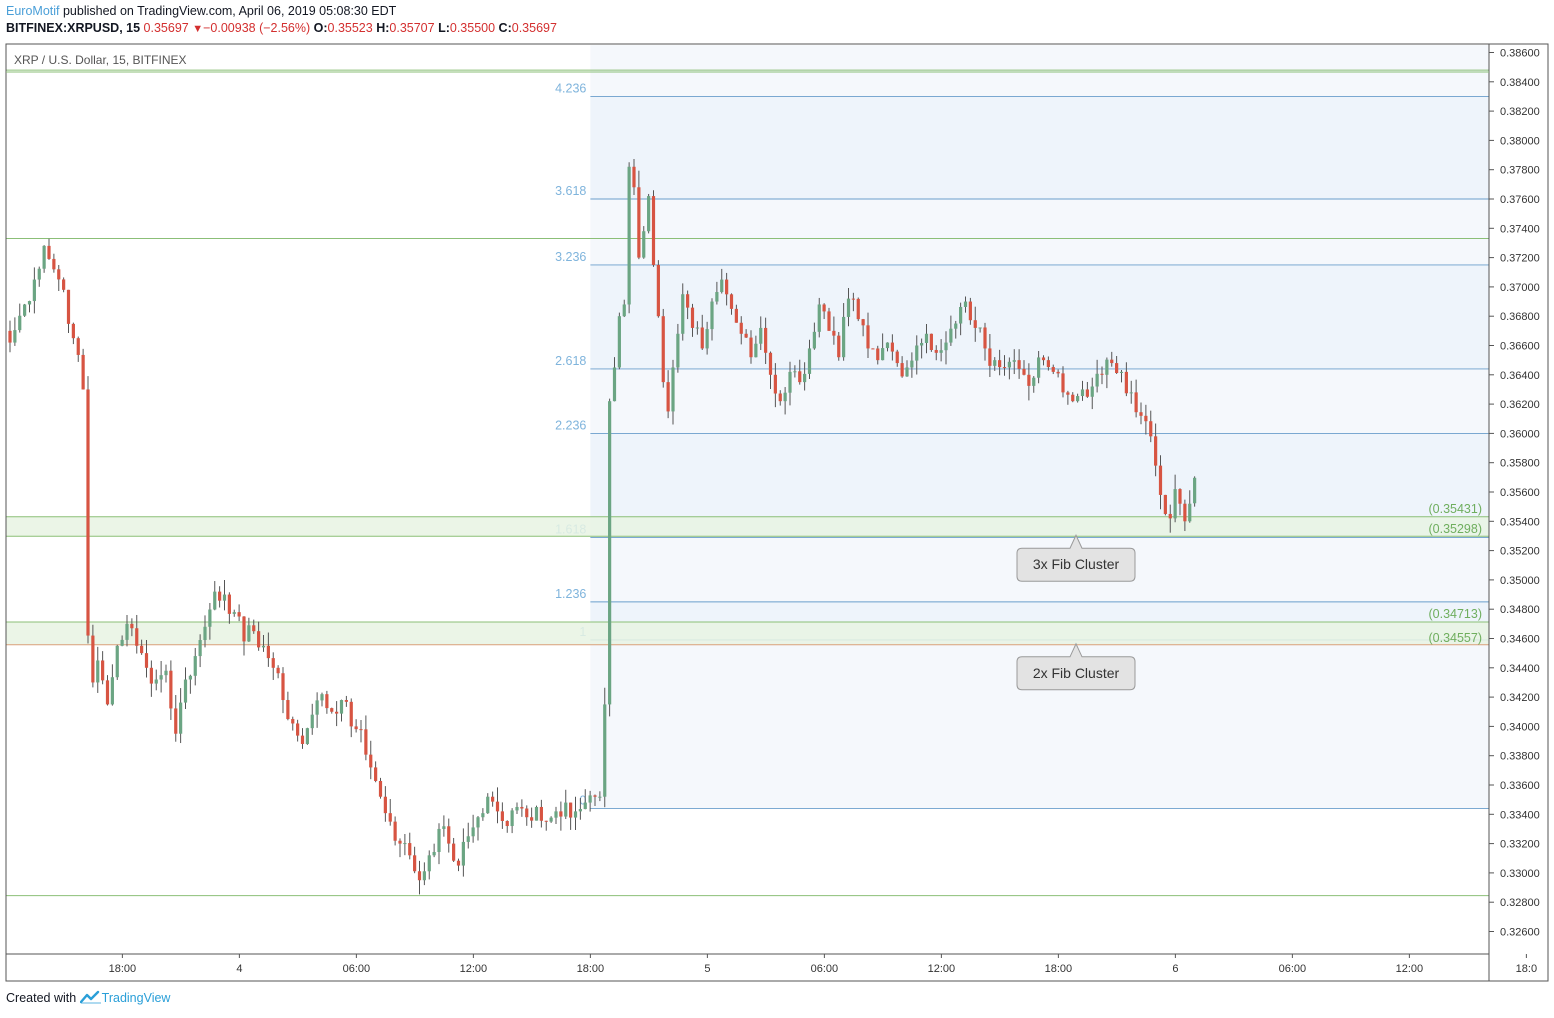 The height and width of the screenshot is (1018, 1554). I want to click on author-link: EuroMotif, so click(33, 11).